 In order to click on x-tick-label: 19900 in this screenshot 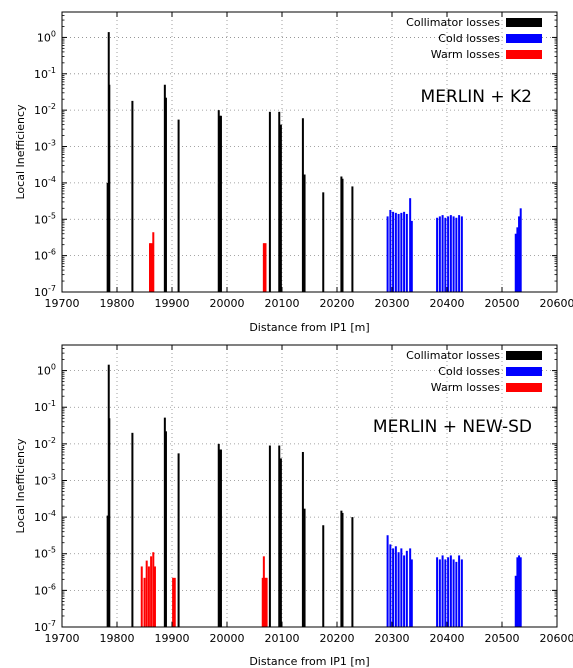, I will do `click(172, 303)`.